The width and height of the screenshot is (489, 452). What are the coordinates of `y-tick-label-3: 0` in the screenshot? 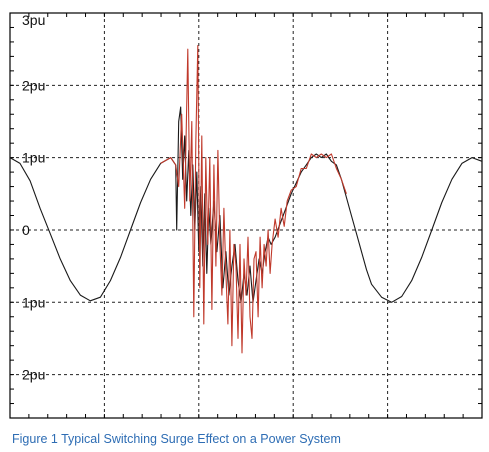 It's located at (26, 230).